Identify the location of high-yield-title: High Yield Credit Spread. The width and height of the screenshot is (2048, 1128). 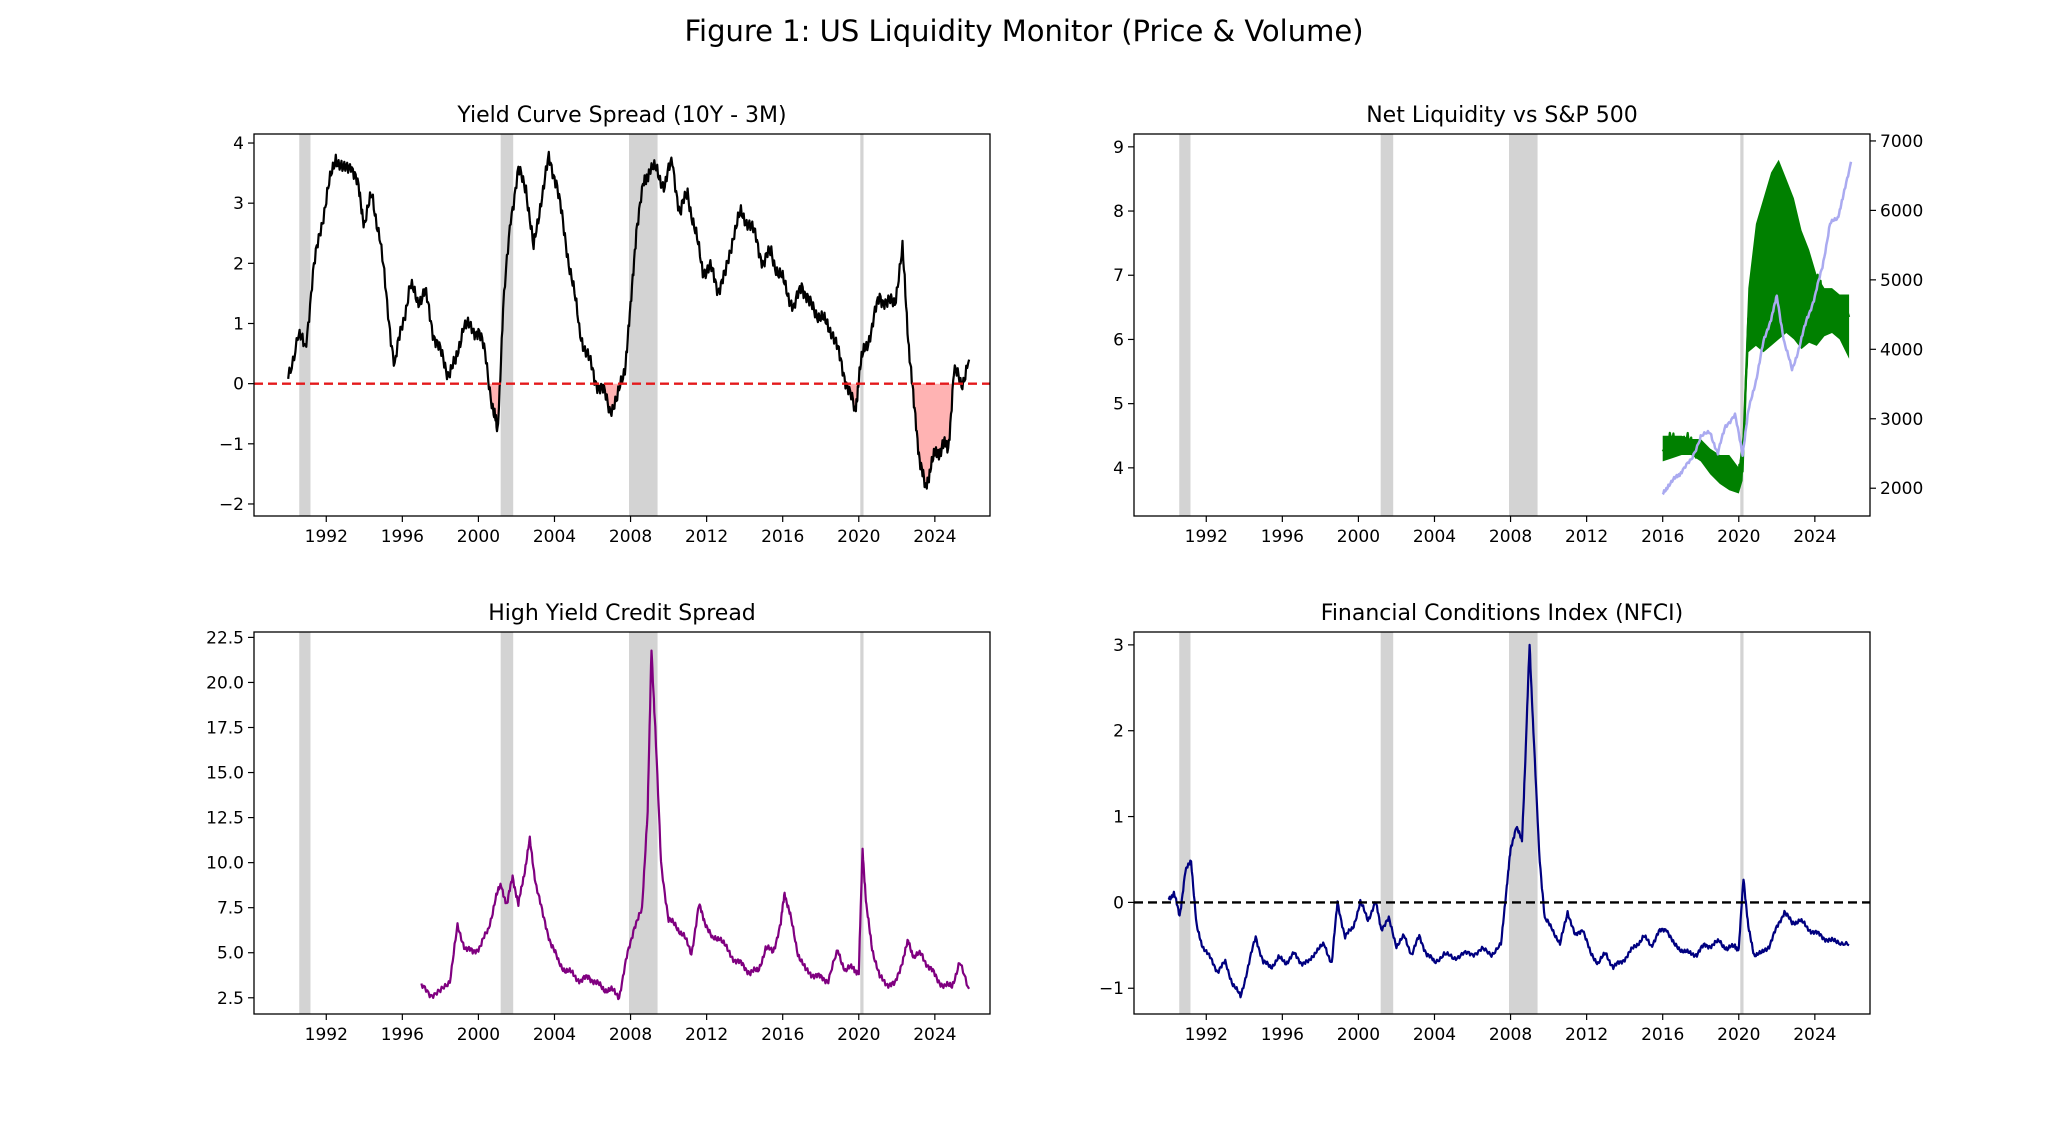
(622, 613).